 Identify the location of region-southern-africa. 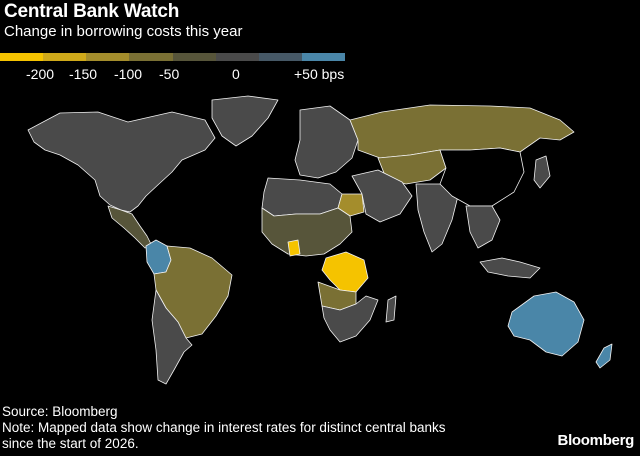
(350, 319).